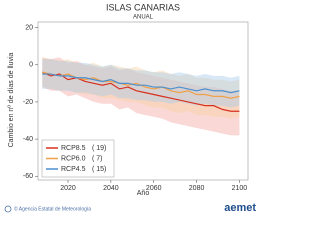 This screenshot has height=240, width=320. Describe the element at coordinates (197, 188) in the screenshot. I see `x-tick-label: 2080` at that location.